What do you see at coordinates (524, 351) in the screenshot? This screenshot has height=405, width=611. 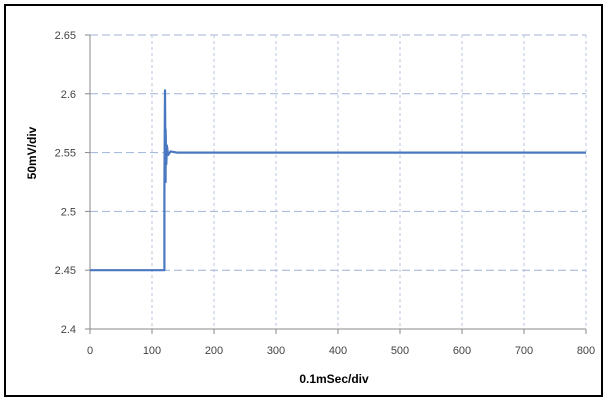 I see `x-tick-label: 700` at bounding box center [524, 351].